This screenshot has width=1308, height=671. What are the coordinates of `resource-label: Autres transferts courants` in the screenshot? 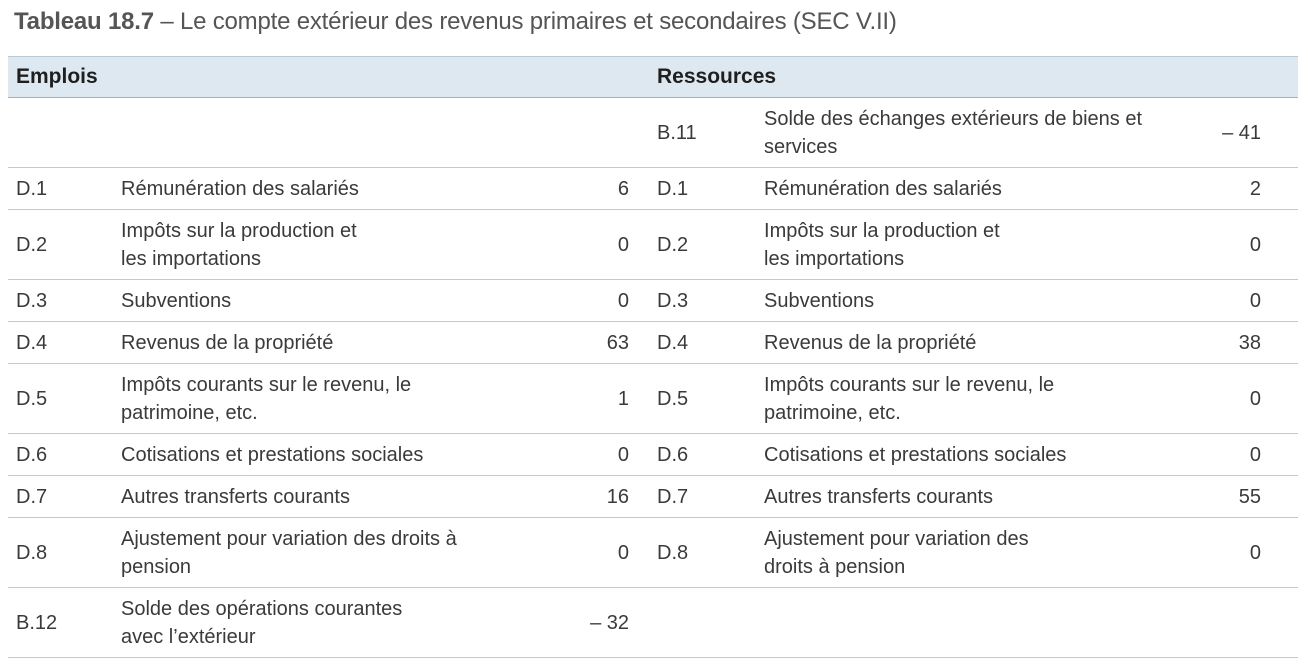 It's located at (878, 496).